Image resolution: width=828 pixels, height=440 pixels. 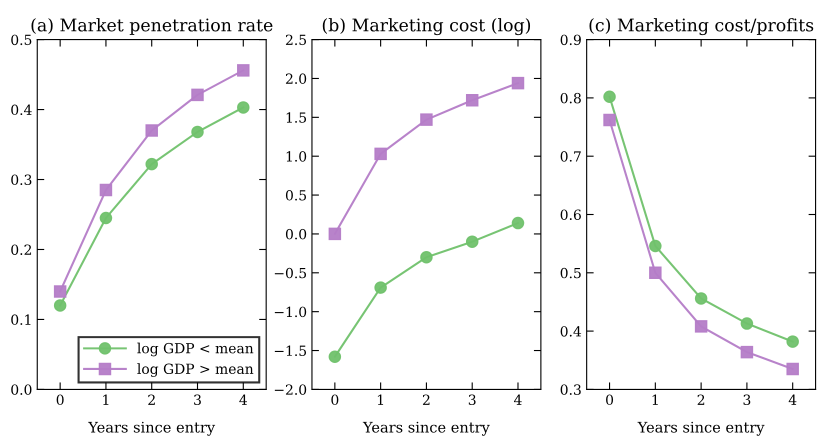 What do you see at coordinates (290, 389) in the screenshot?
I see `y-tick-label: −2.0` at bounding box center [290, 389].